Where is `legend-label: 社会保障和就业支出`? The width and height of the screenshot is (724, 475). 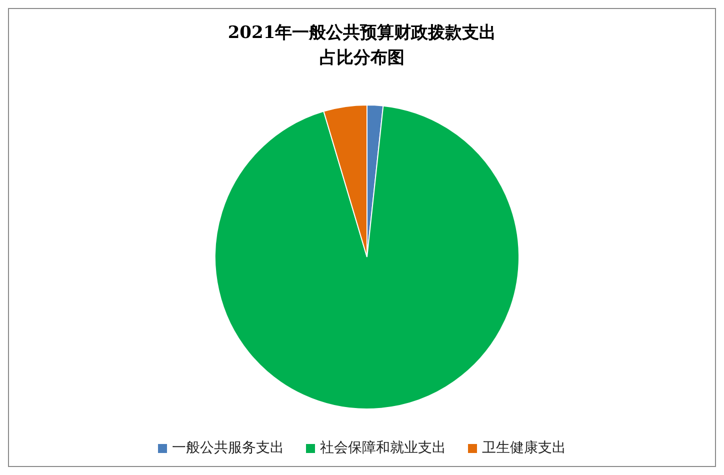
legend-label: 社会保障和就业支出 is located at coordinates (382, 448).